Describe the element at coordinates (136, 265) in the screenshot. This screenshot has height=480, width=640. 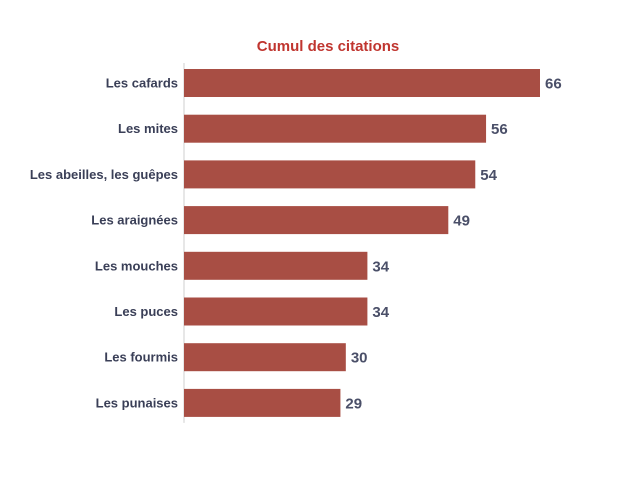
I see `category-label: Les mouches` at that location.